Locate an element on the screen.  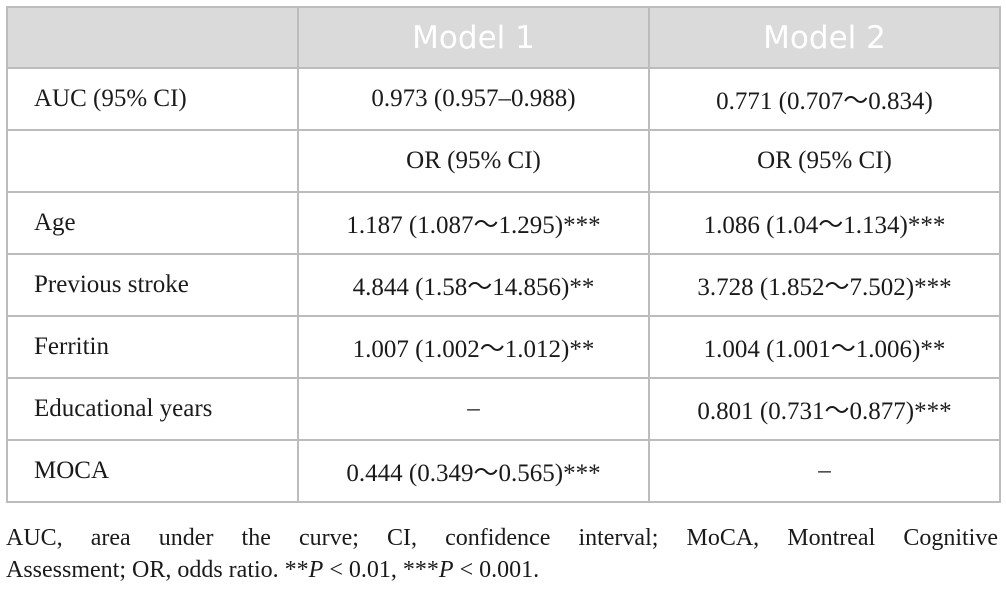
model-2-value: – is located at coordinates (824, 471).